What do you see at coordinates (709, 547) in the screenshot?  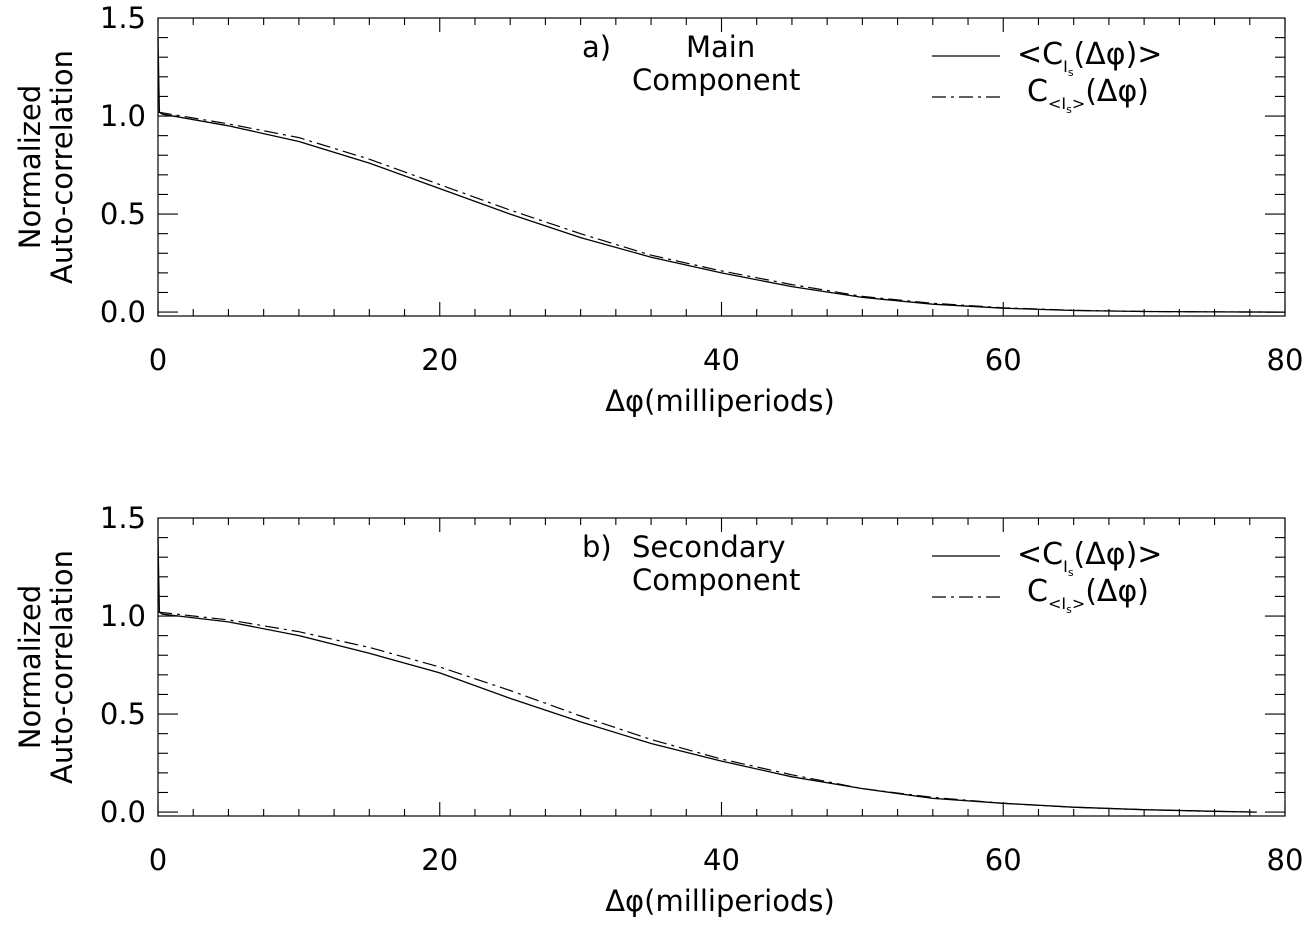 I see `annotation-line-1: Secondary` at bounding box center [709, 547].